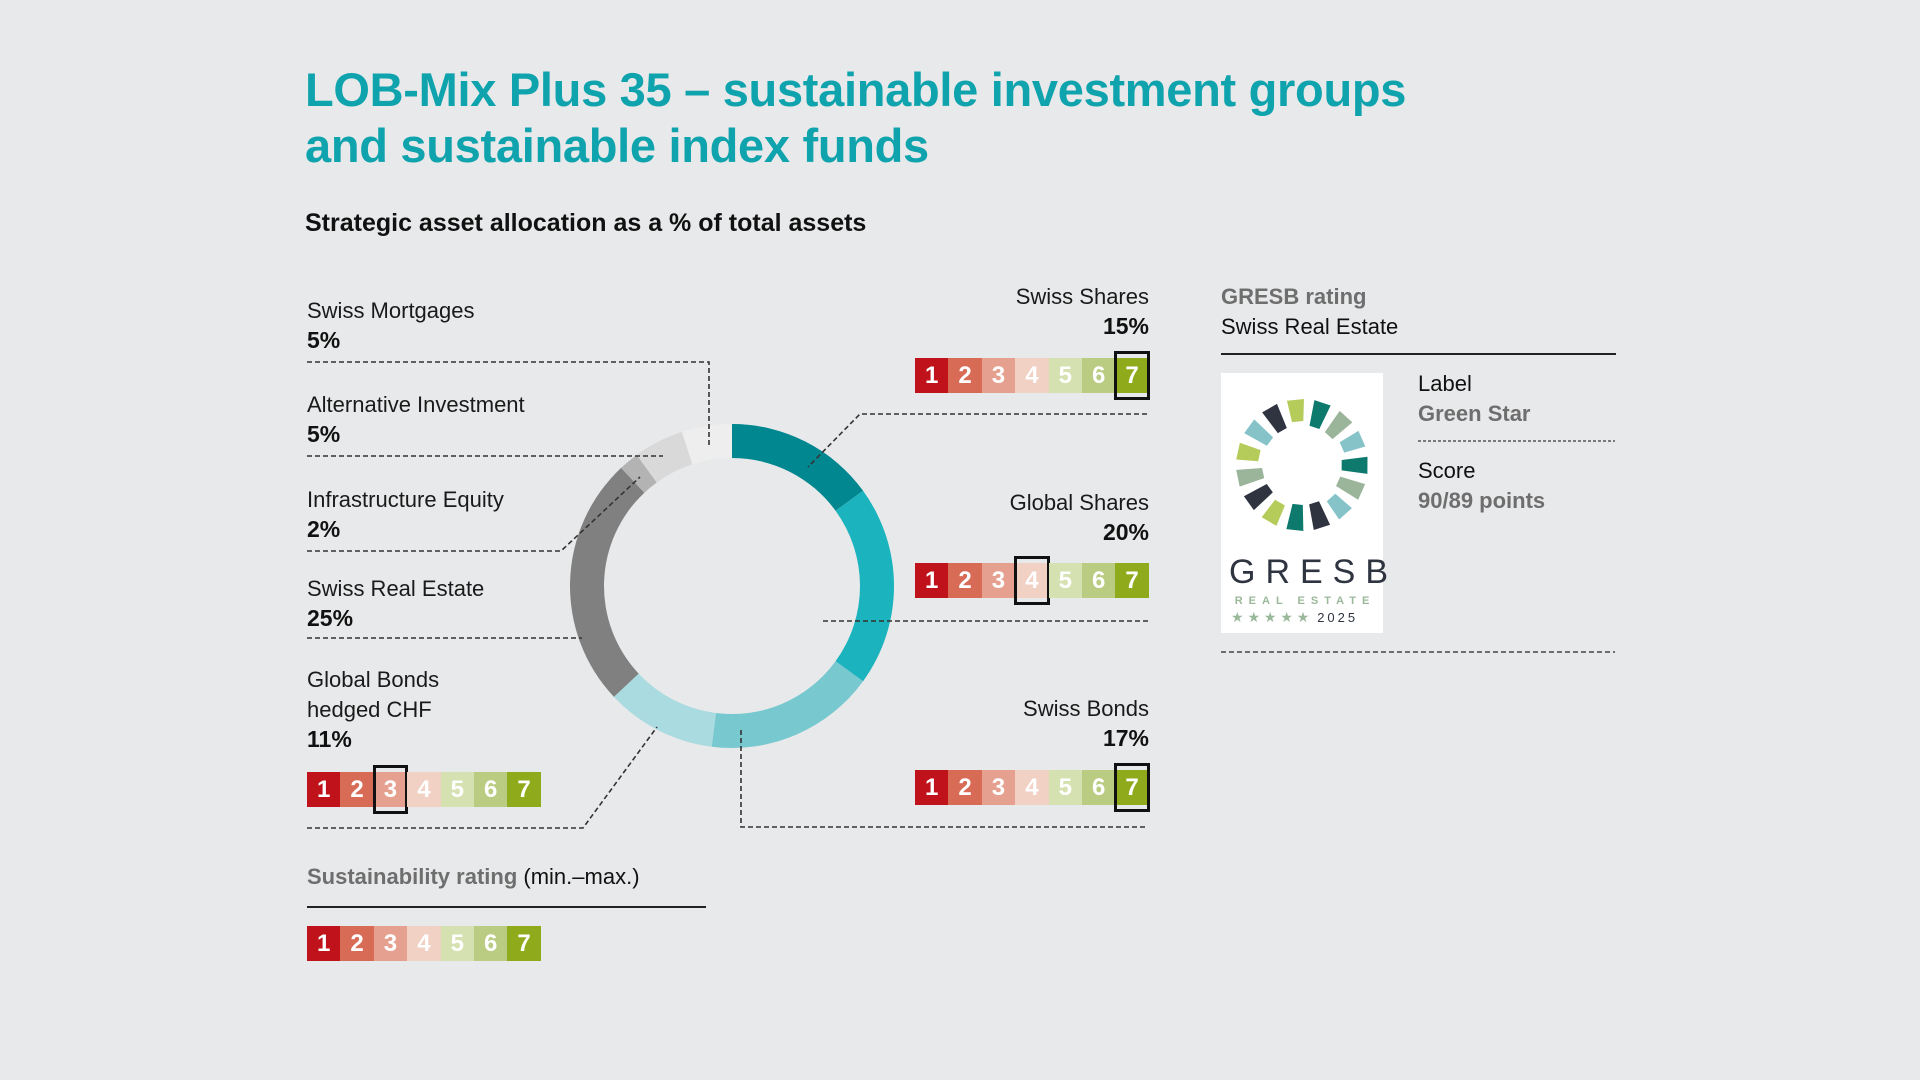 The height and width of the screenshot is (1080, 1920). I want to click on donut-segment-swiss-bonds, so click(787, 704).